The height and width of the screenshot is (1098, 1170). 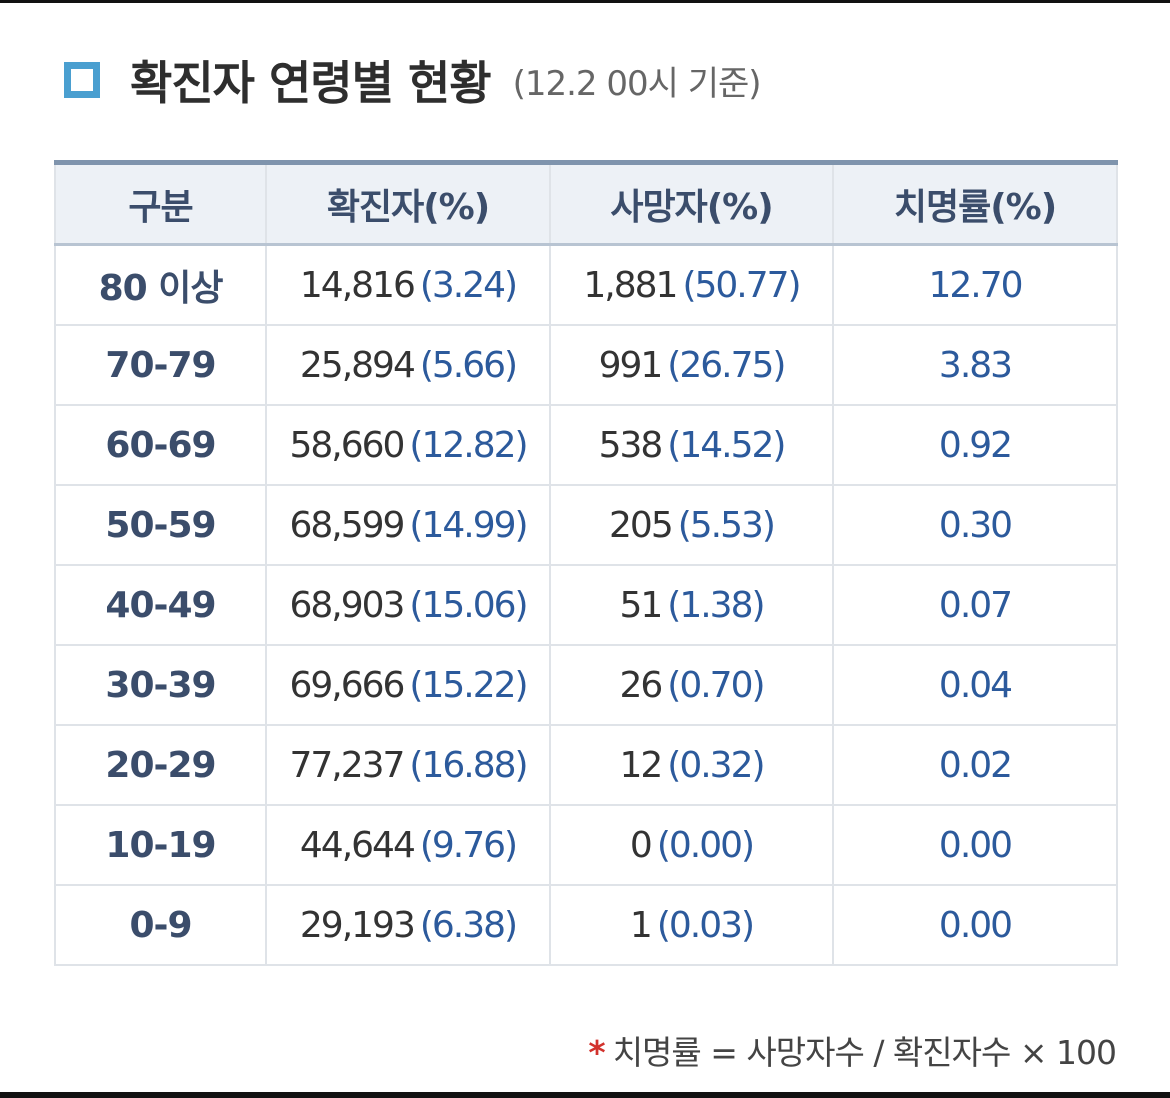 I want to click on deaths-count: 1,881, so click(x=630, y=285).